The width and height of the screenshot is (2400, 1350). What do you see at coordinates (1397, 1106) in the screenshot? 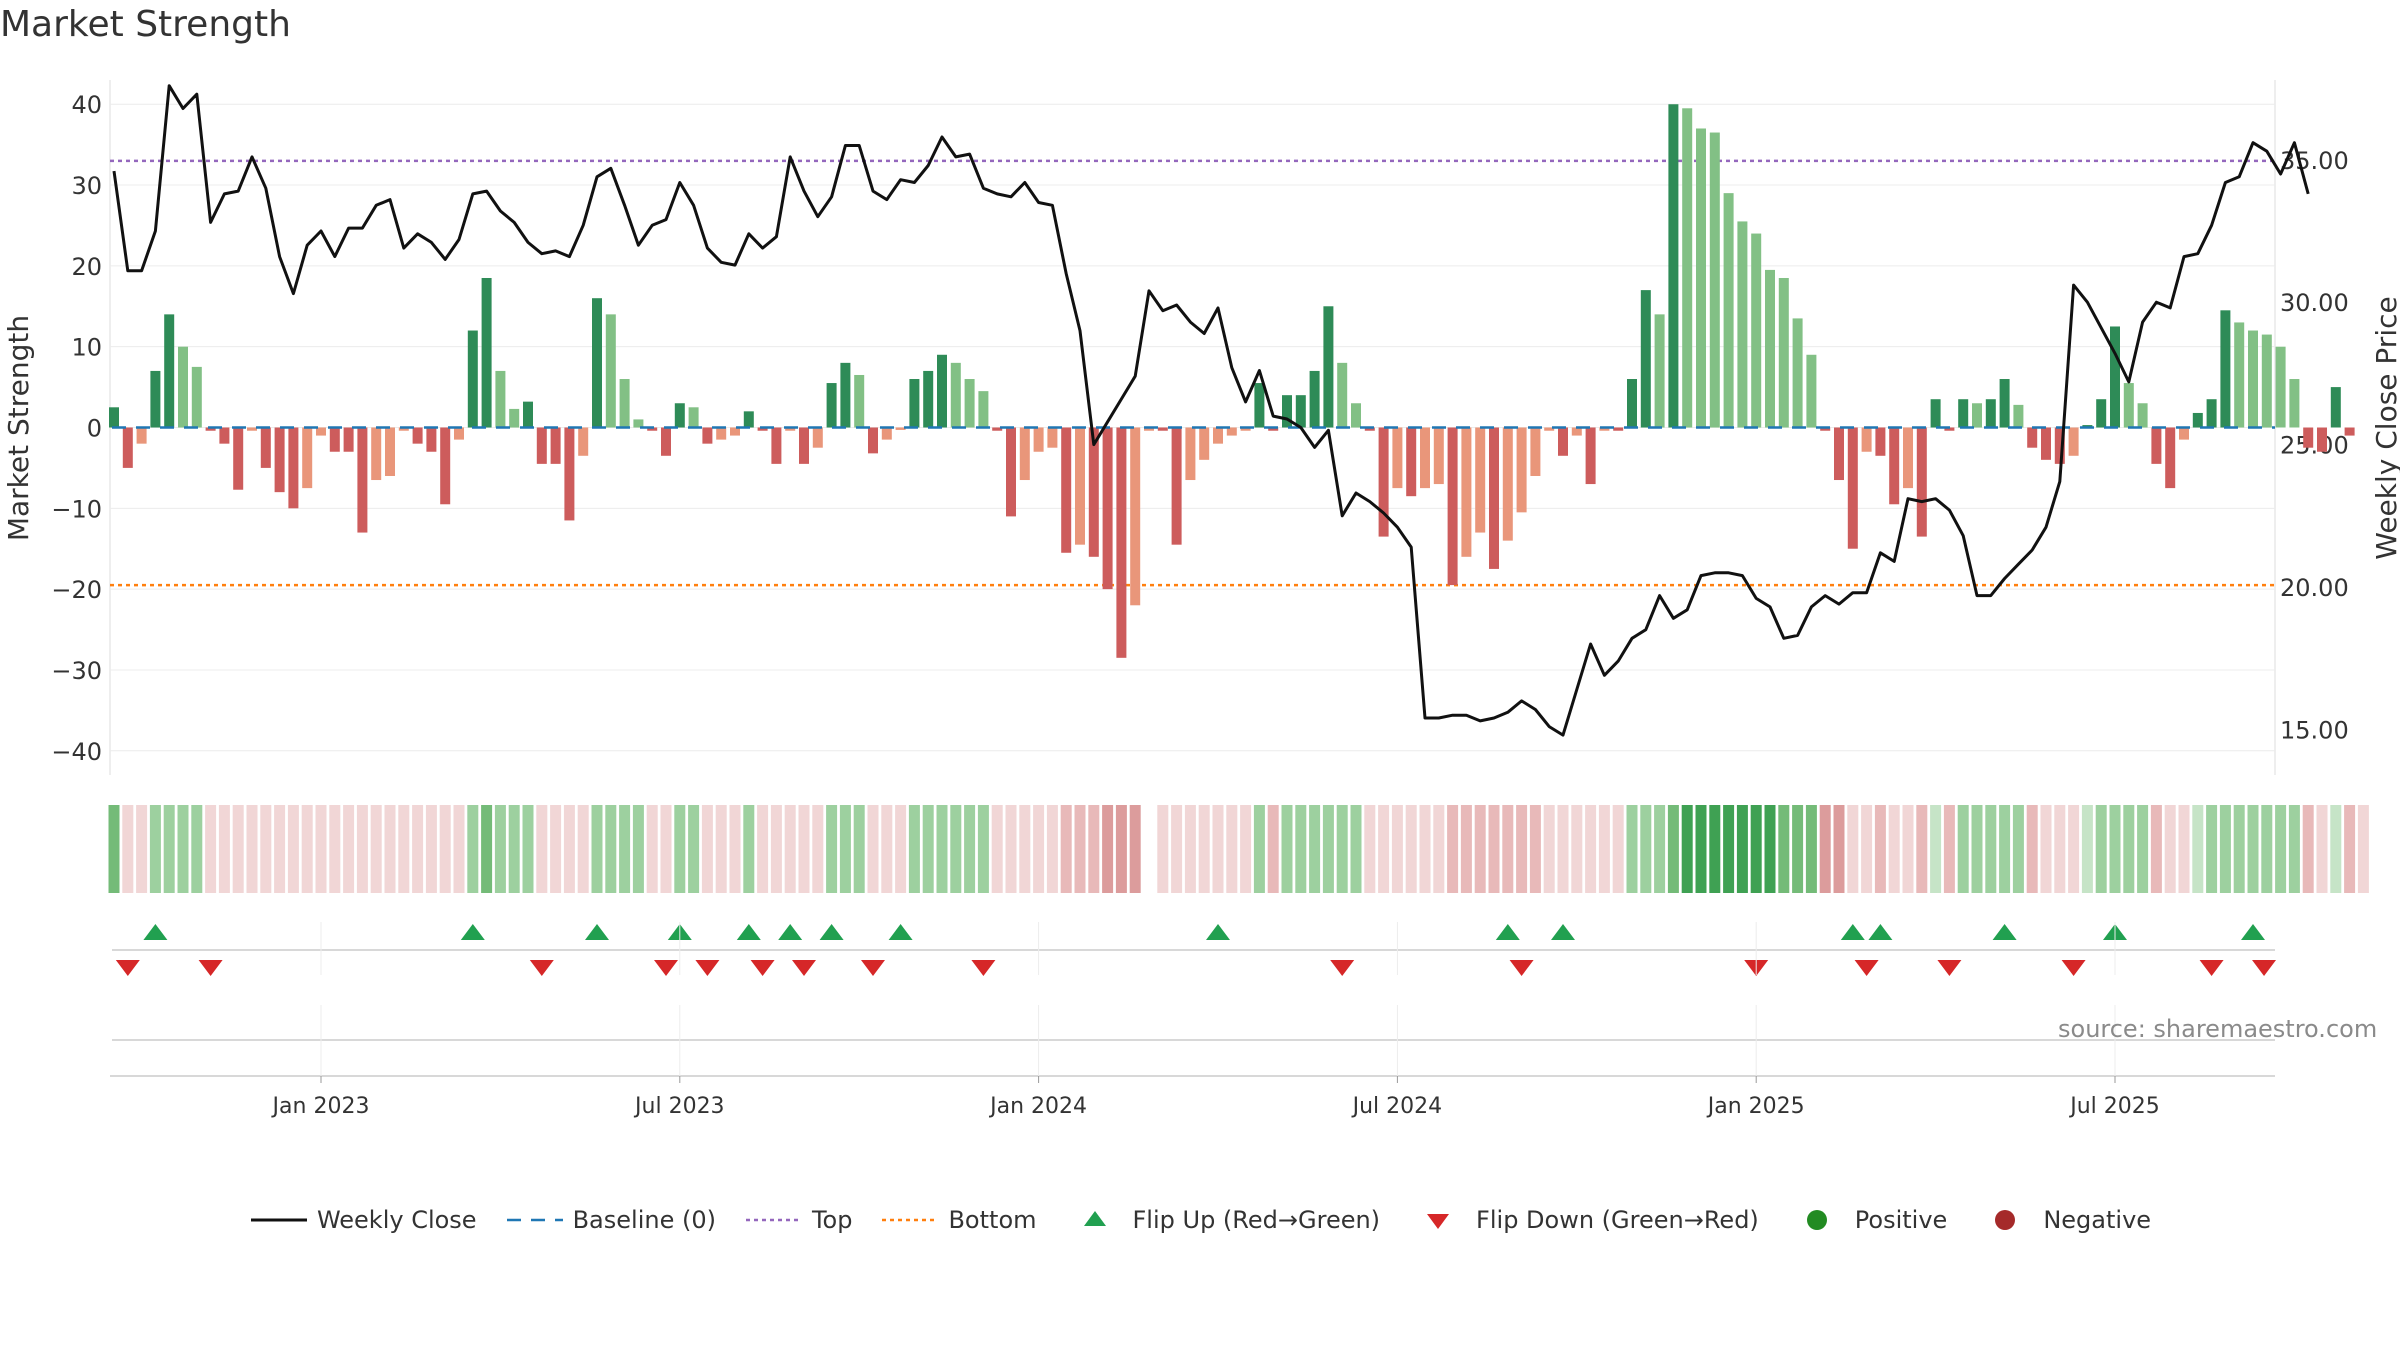
I see `x-tick-label: Jul 2024` at bounding box center [1397, 1106].